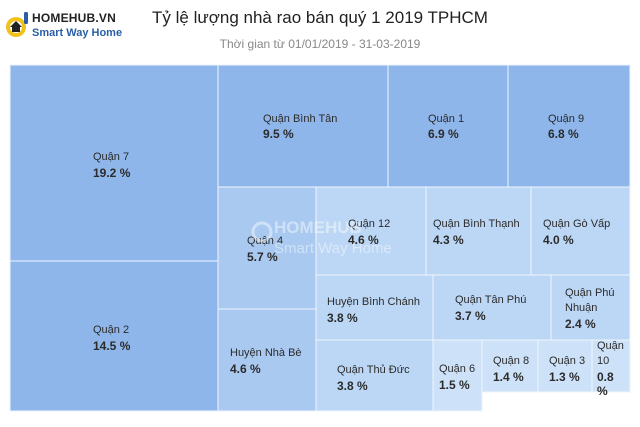 The image size is (640, 427). What do you see at coordinates (454, 385) in the screenshot?
I see `tile-value-label: 1.5 %` at bounding box center [454, 385].